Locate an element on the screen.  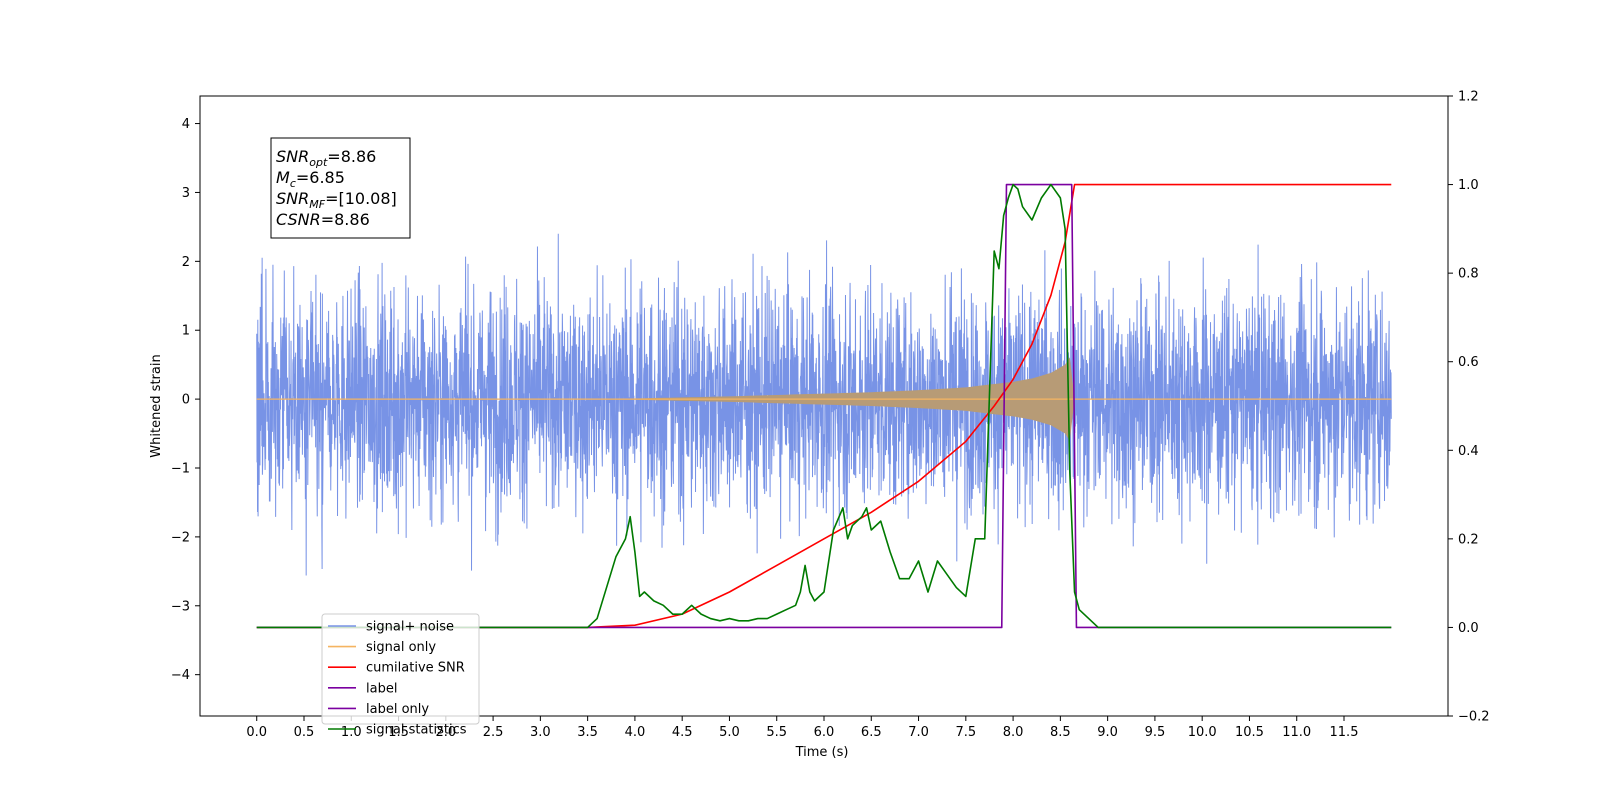
annotation-line: SNRMF=[10.08] is located at coordinates (336, 200).